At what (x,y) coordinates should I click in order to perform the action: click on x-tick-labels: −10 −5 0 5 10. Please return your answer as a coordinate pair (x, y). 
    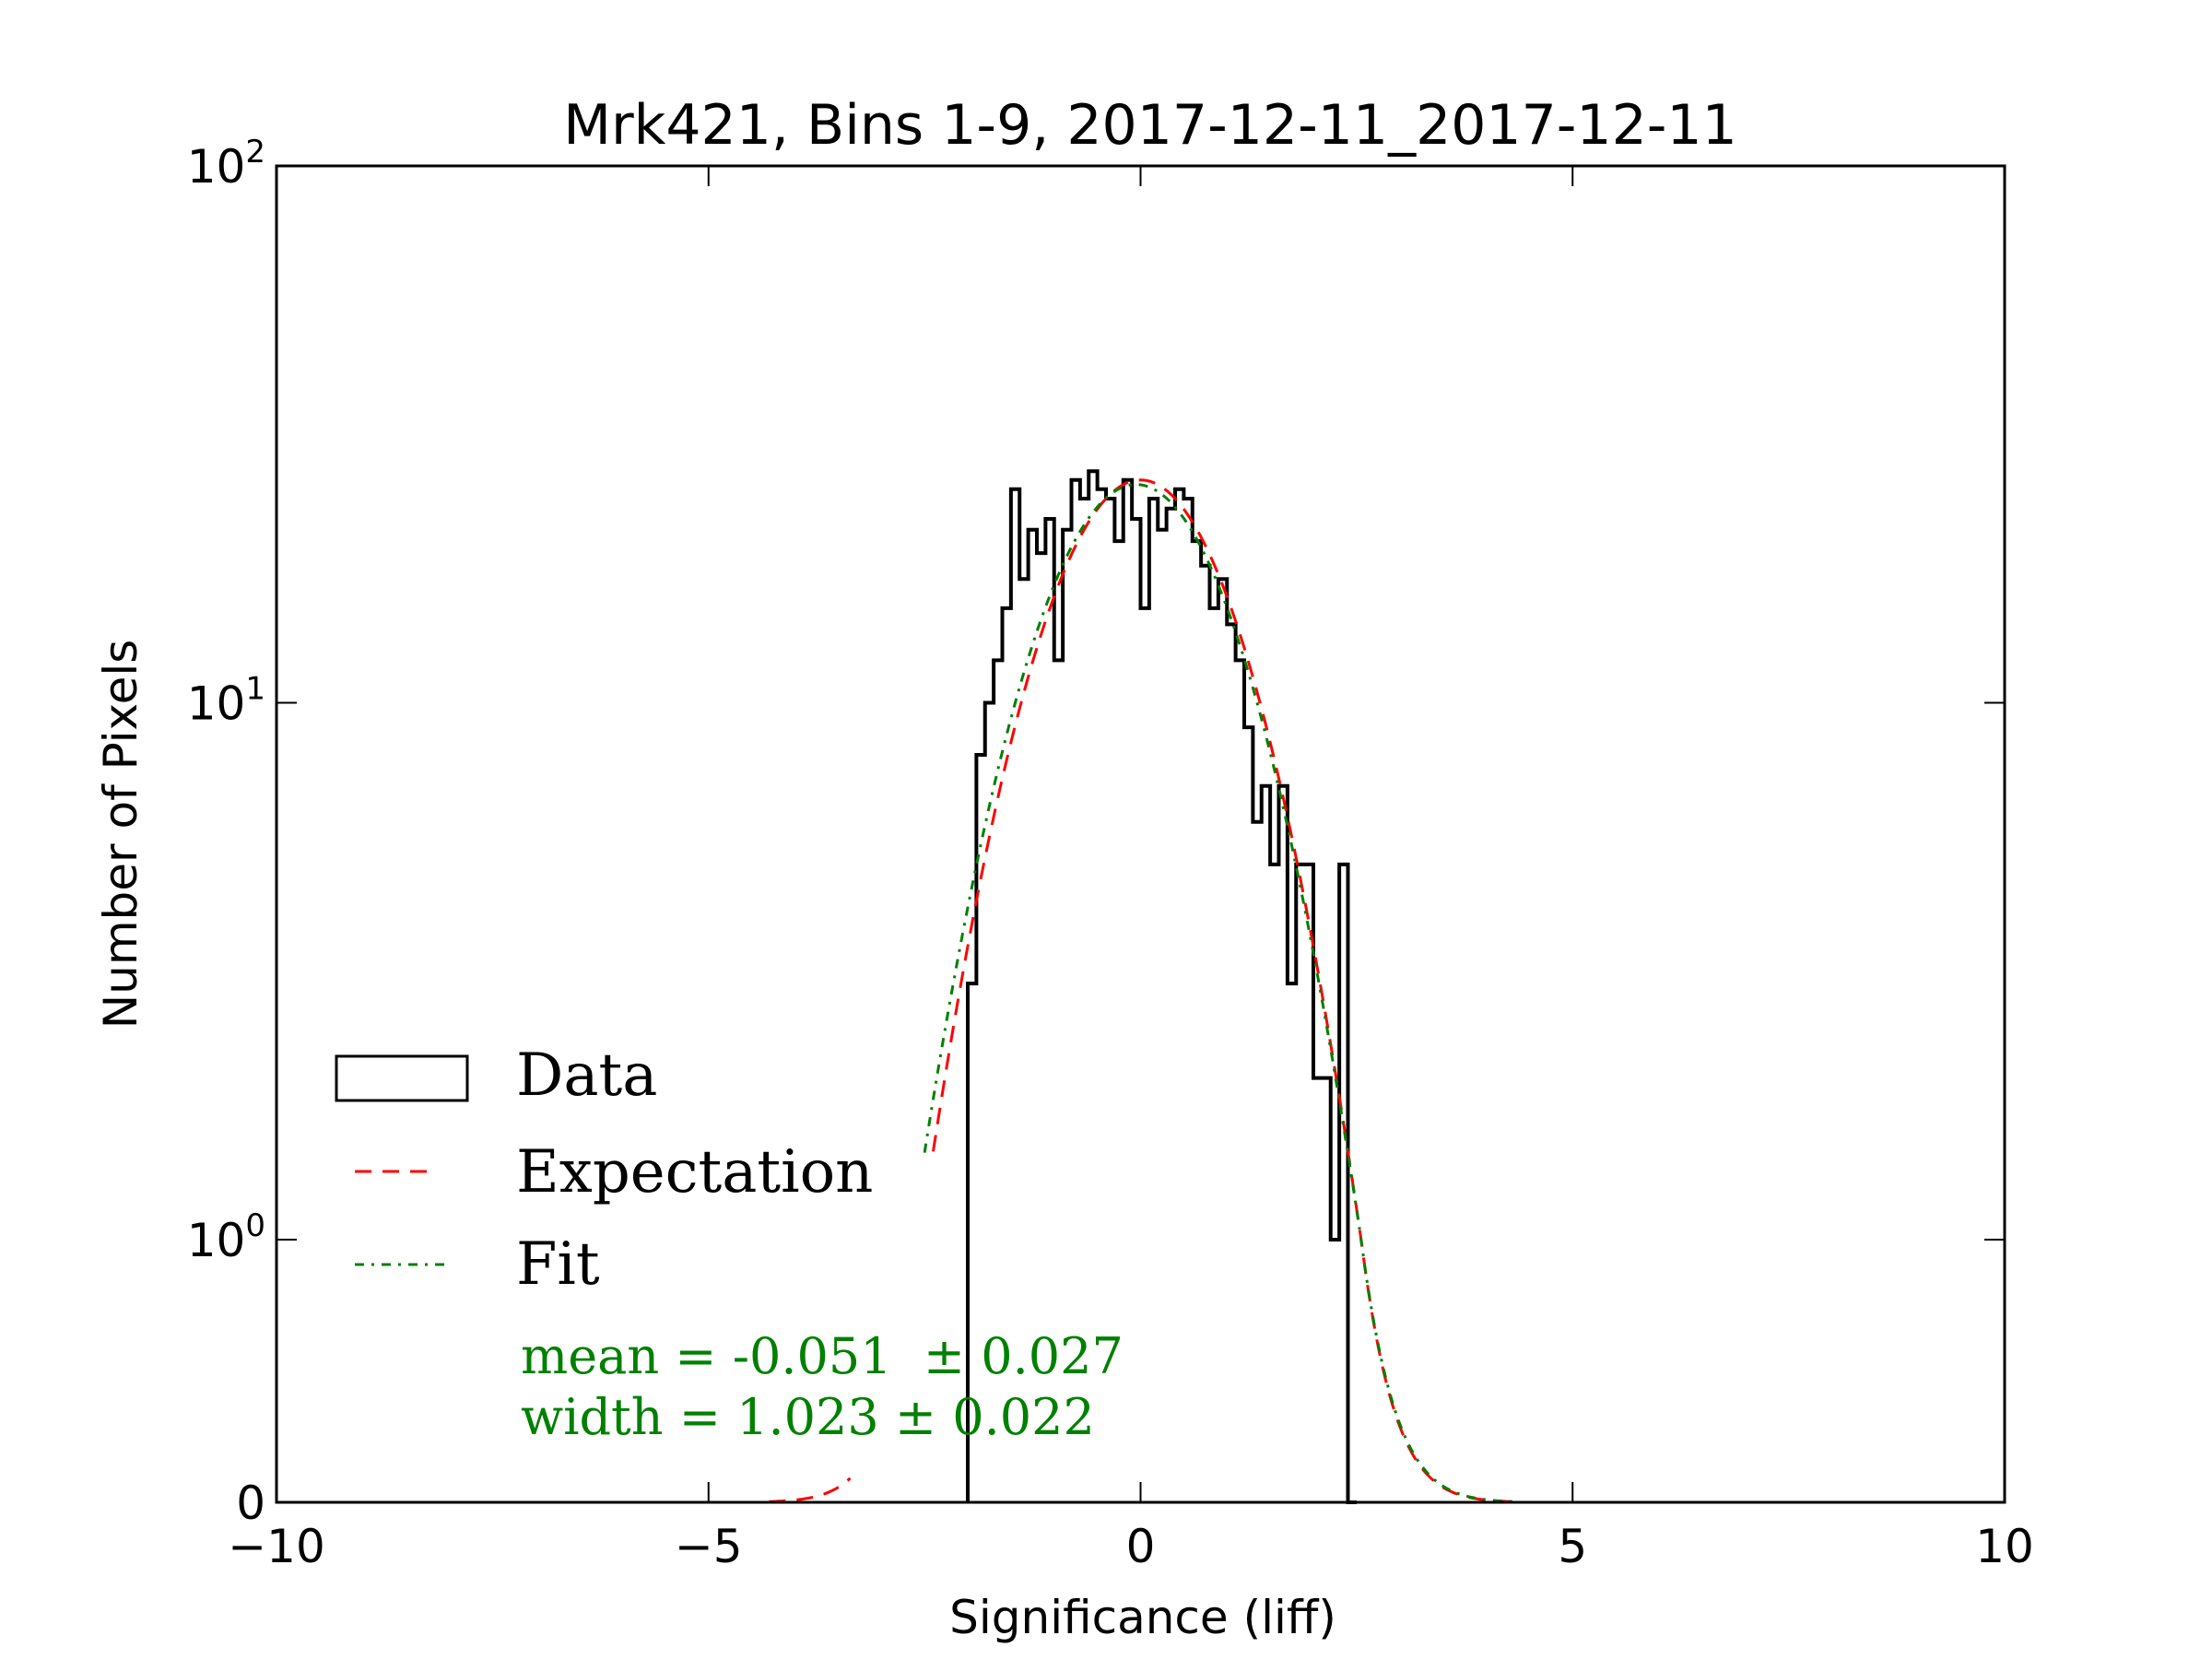
    Looking at the image, I should click on (1131, 1546).